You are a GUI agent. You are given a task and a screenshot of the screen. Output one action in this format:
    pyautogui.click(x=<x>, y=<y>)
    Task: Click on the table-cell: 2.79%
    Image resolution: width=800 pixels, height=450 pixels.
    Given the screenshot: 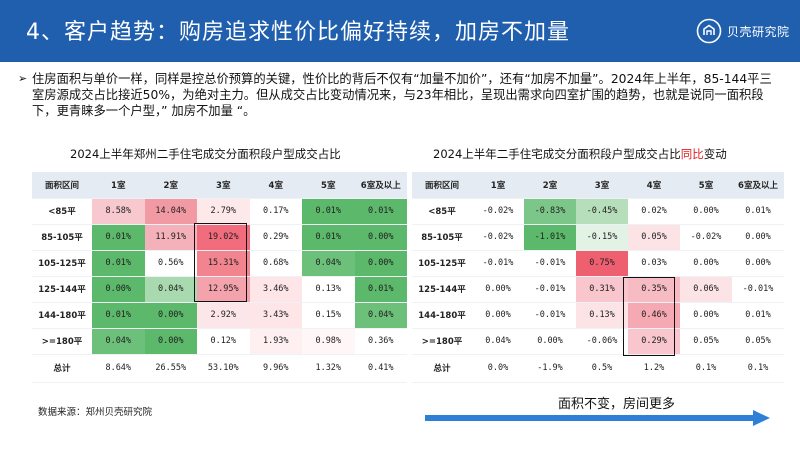 What is the action you would take?
    pyautogui.click(x=223, y=211)
    